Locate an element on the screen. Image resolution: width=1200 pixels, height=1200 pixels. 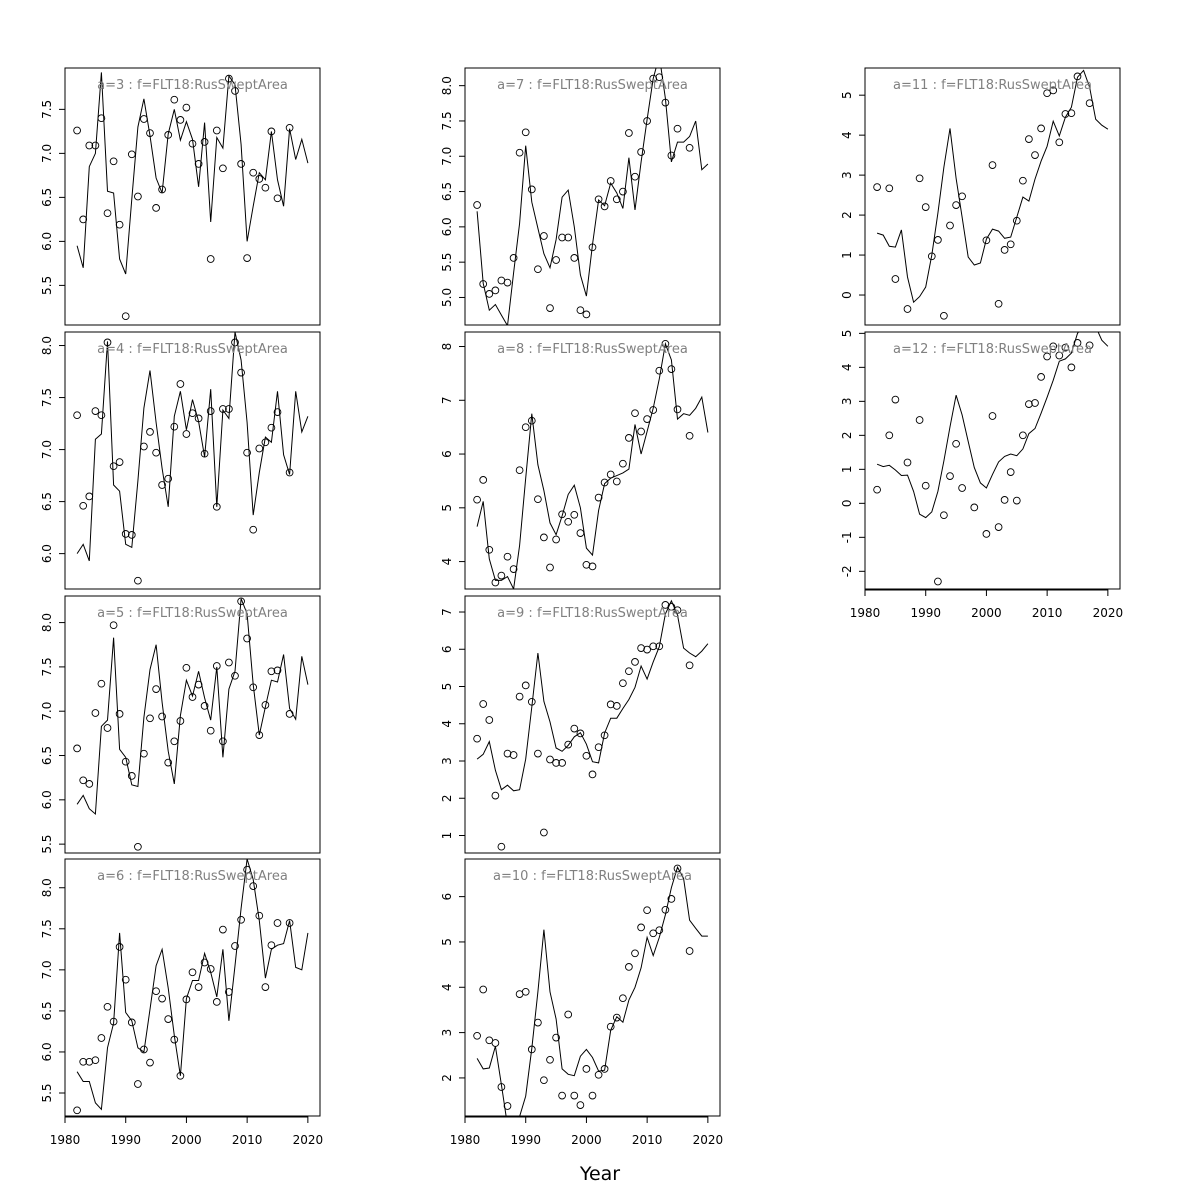
y-tick-label: 1 is located at coordinates (447, 836).